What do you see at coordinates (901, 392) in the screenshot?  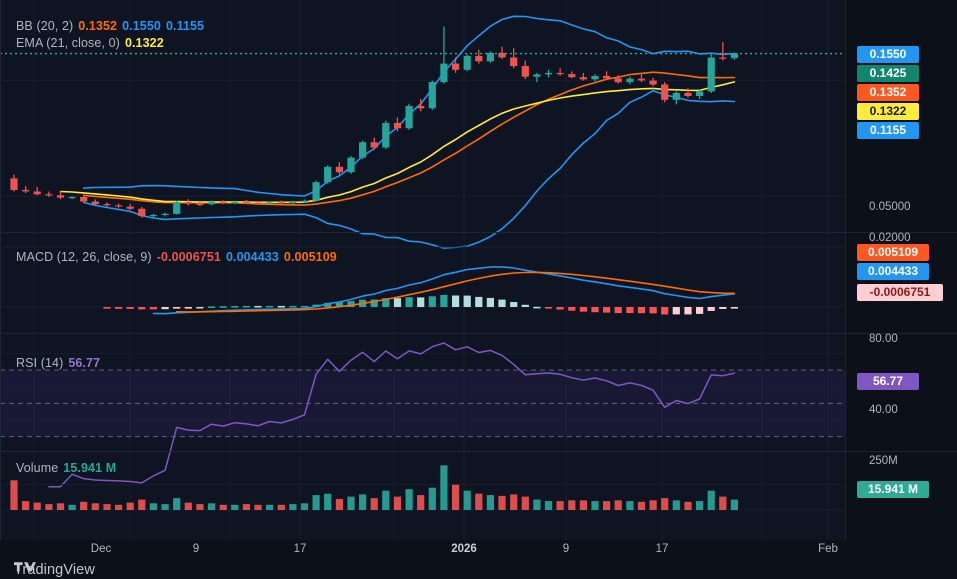 I see `rsi-scale` at bounding box center [901, 392].